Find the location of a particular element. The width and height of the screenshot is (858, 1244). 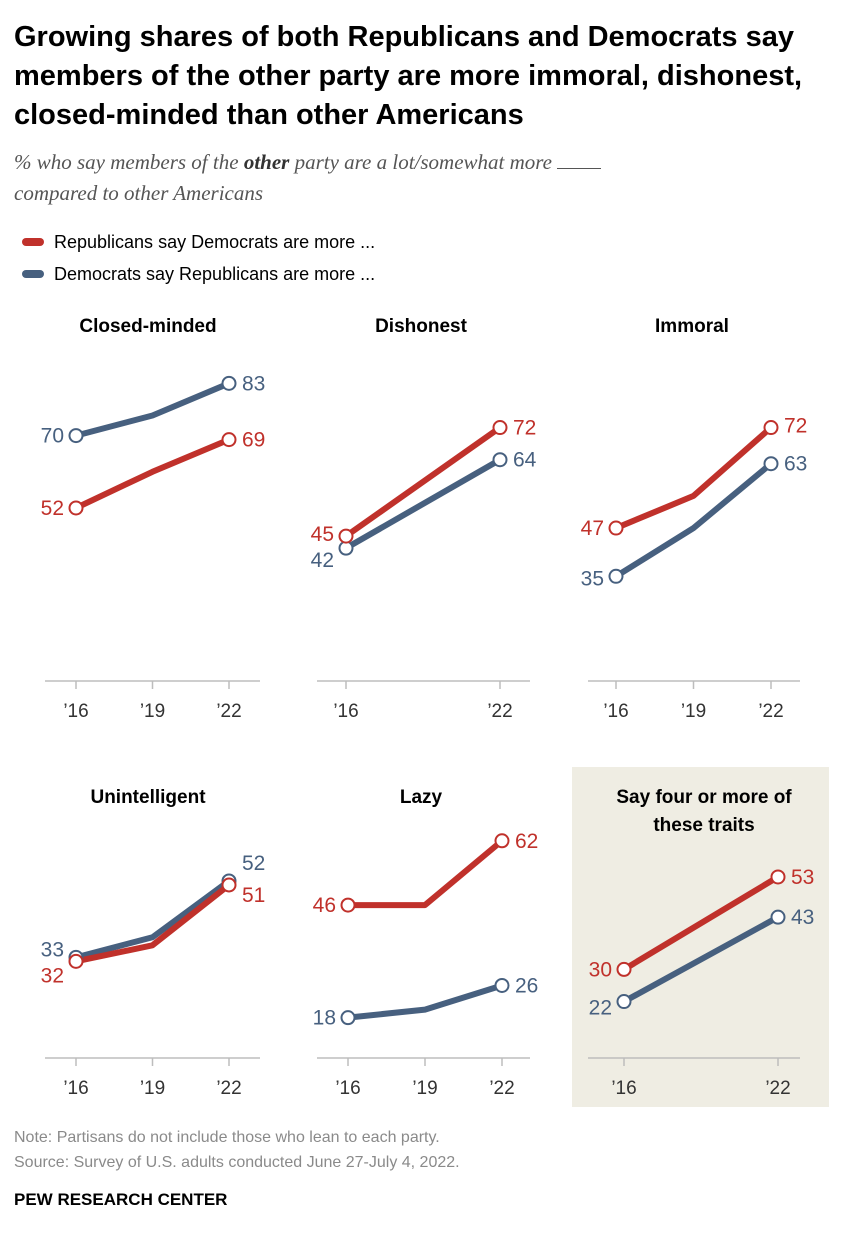

highlight-panel-bg is located at coordinates (700, 937).